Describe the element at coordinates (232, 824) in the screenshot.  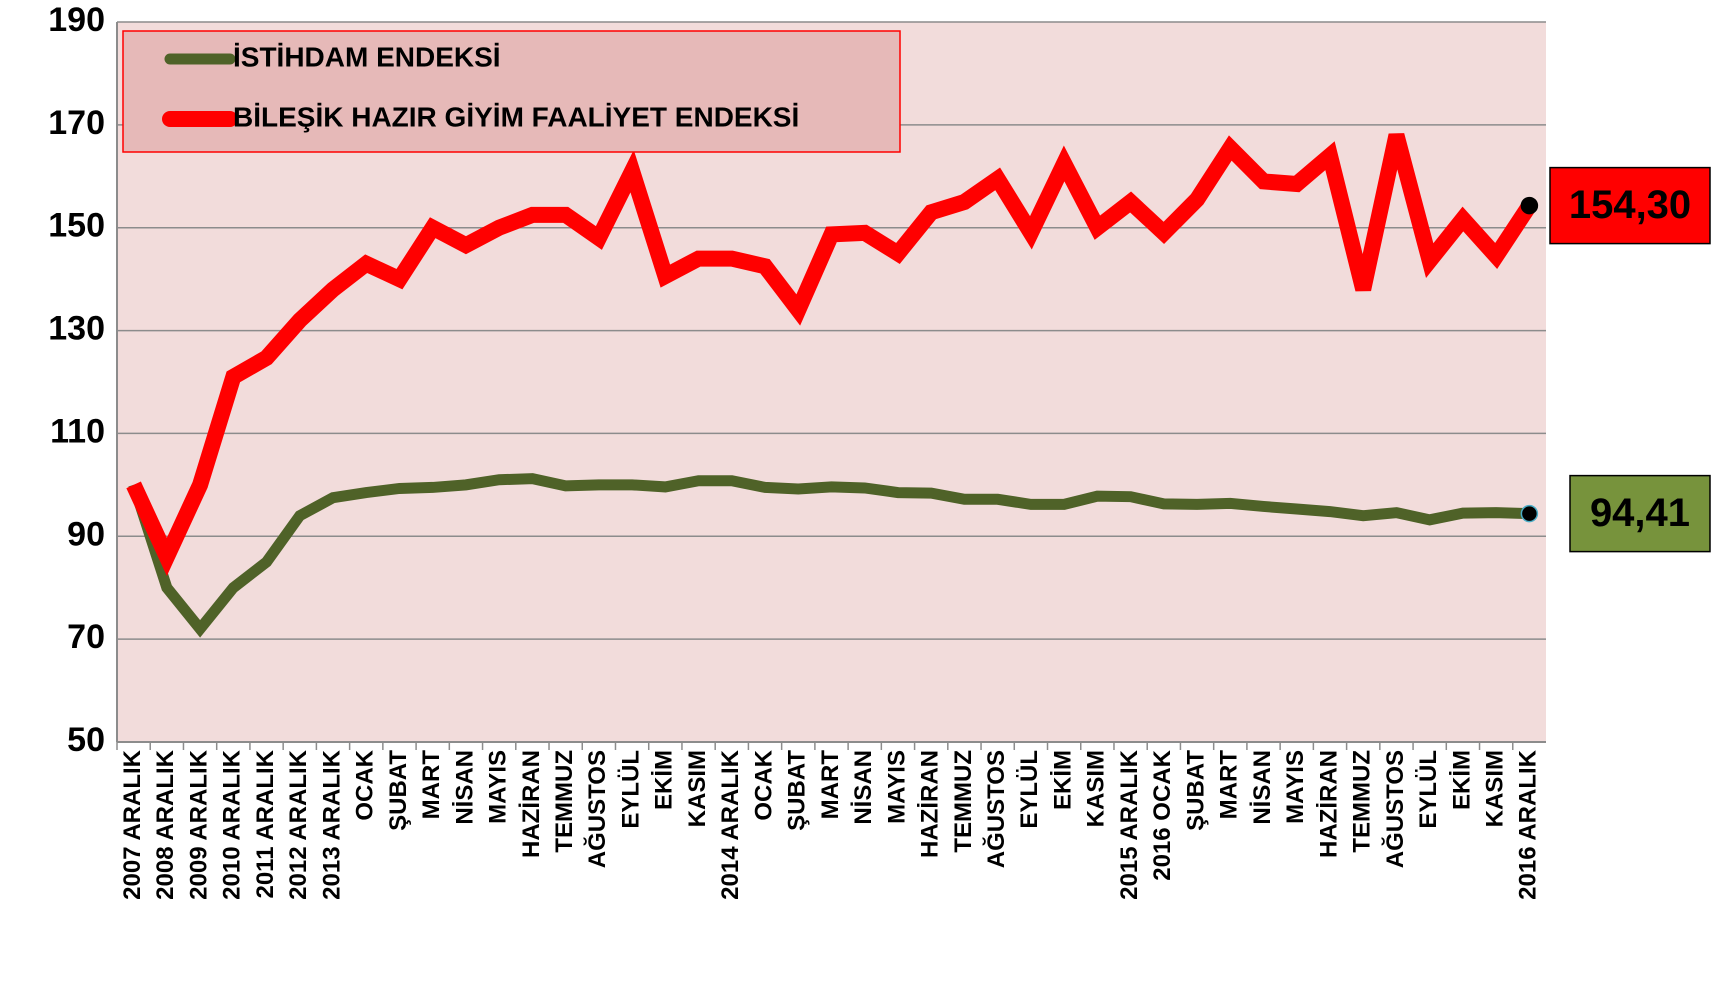
I see `x-tick-label: 2010 ARALIK` at that location.